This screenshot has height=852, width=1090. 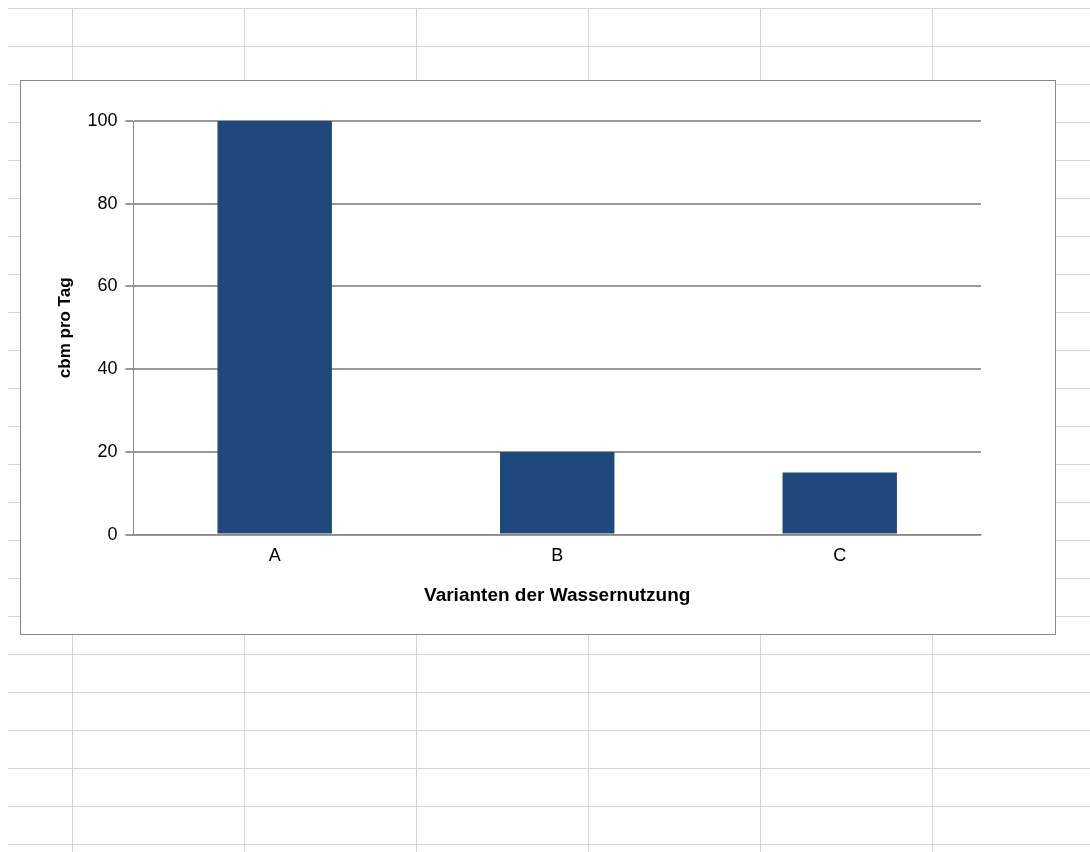 I want to click on x-tick-label: C, so click(x=840, y=555).